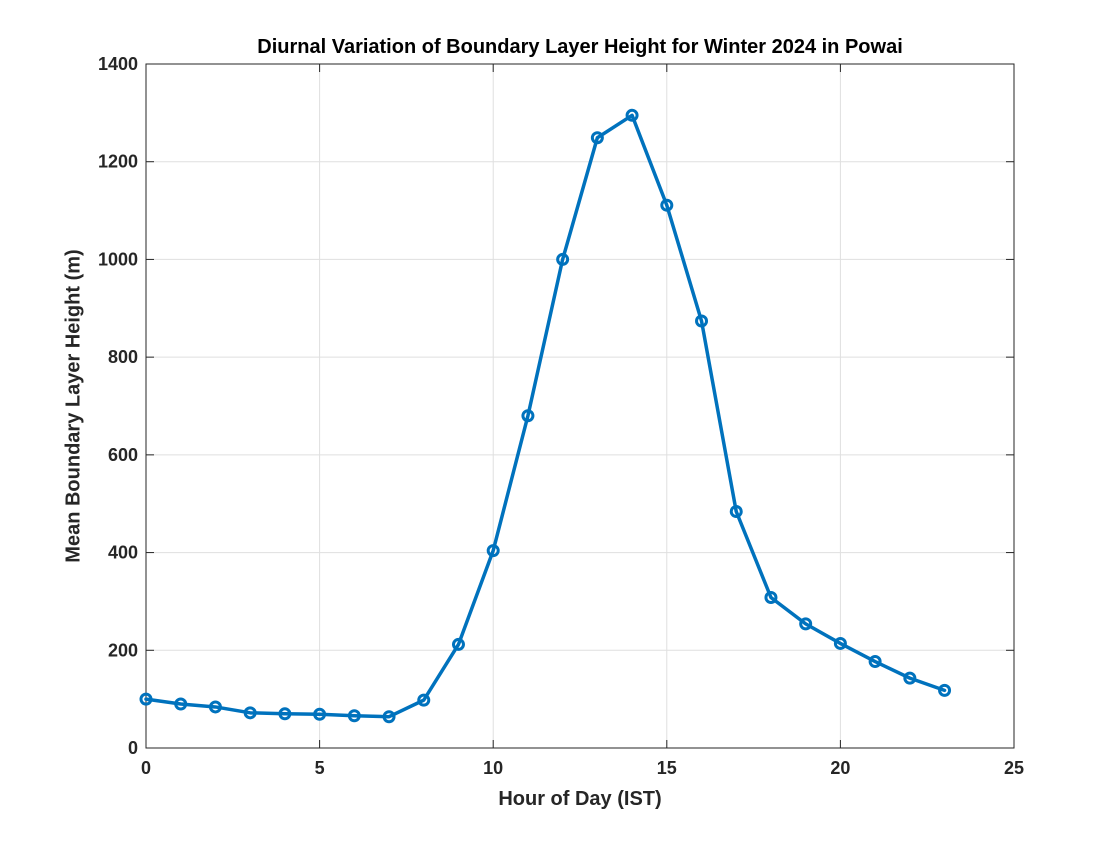 The height and width of the screenshot is (845, 1120). I want to click on x-tick-label: 25, so click(1014, 768).